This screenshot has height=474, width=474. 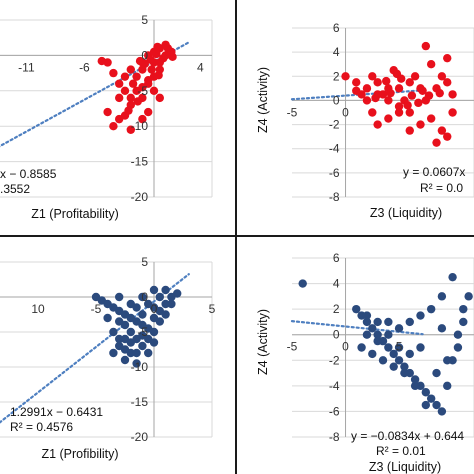 What do you see at coordinates (334, 173) in the screenshot?
I see `y-tick-label: -6` at bounding box center [334, 173].